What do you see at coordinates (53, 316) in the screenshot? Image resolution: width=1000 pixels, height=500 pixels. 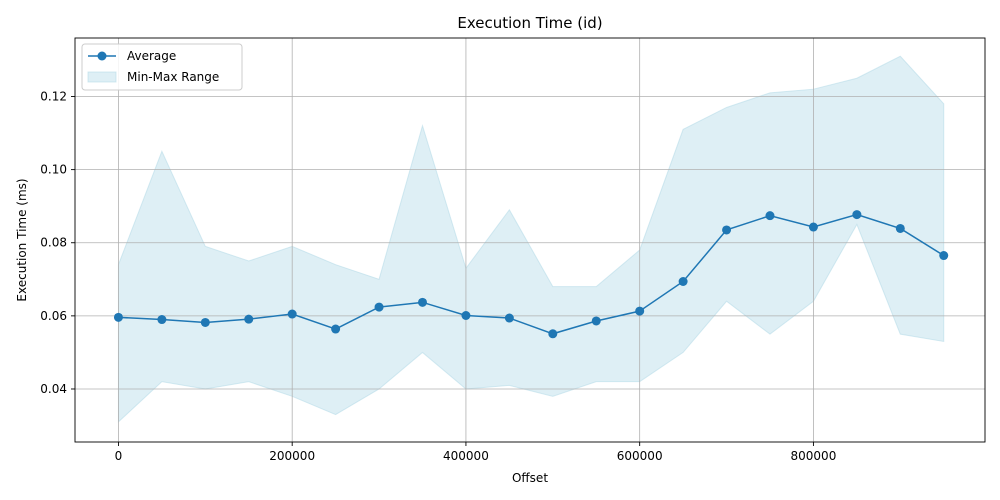 I see `y-tick-label-1: 0.06` at bounding box center [53, 316].